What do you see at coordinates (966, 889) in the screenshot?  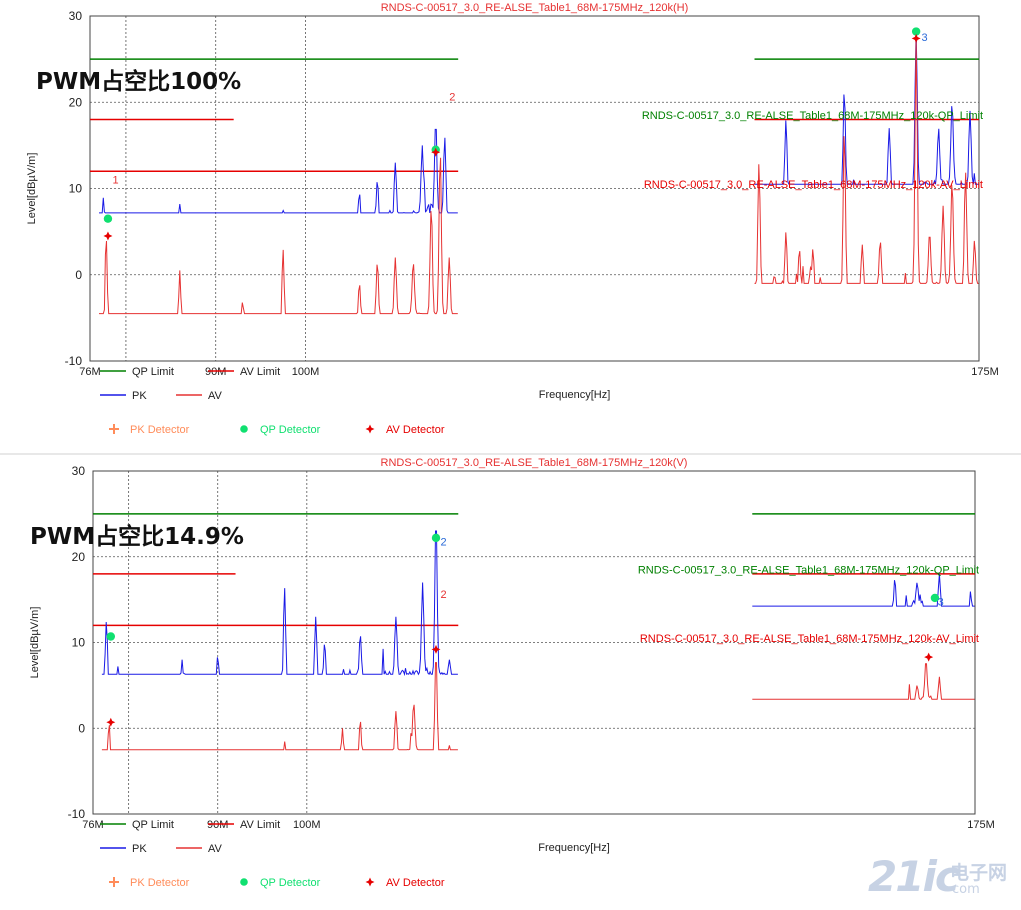 I see `watermark-sub-text: com` at bounding box center [966, 889].